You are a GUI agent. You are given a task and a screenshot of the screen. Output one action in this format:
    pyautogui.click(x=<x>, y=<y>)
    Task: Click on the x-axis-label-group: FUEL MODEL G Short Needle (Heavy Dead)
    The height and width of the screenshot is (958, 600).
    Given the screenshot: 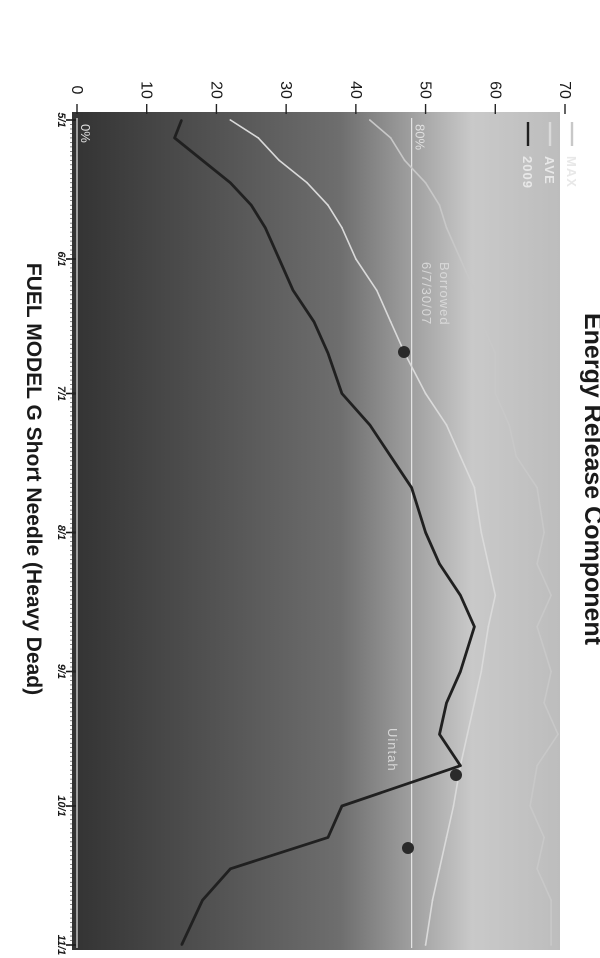 What is the action you would take?
    pyautogui.click(x=33, y=479)
    